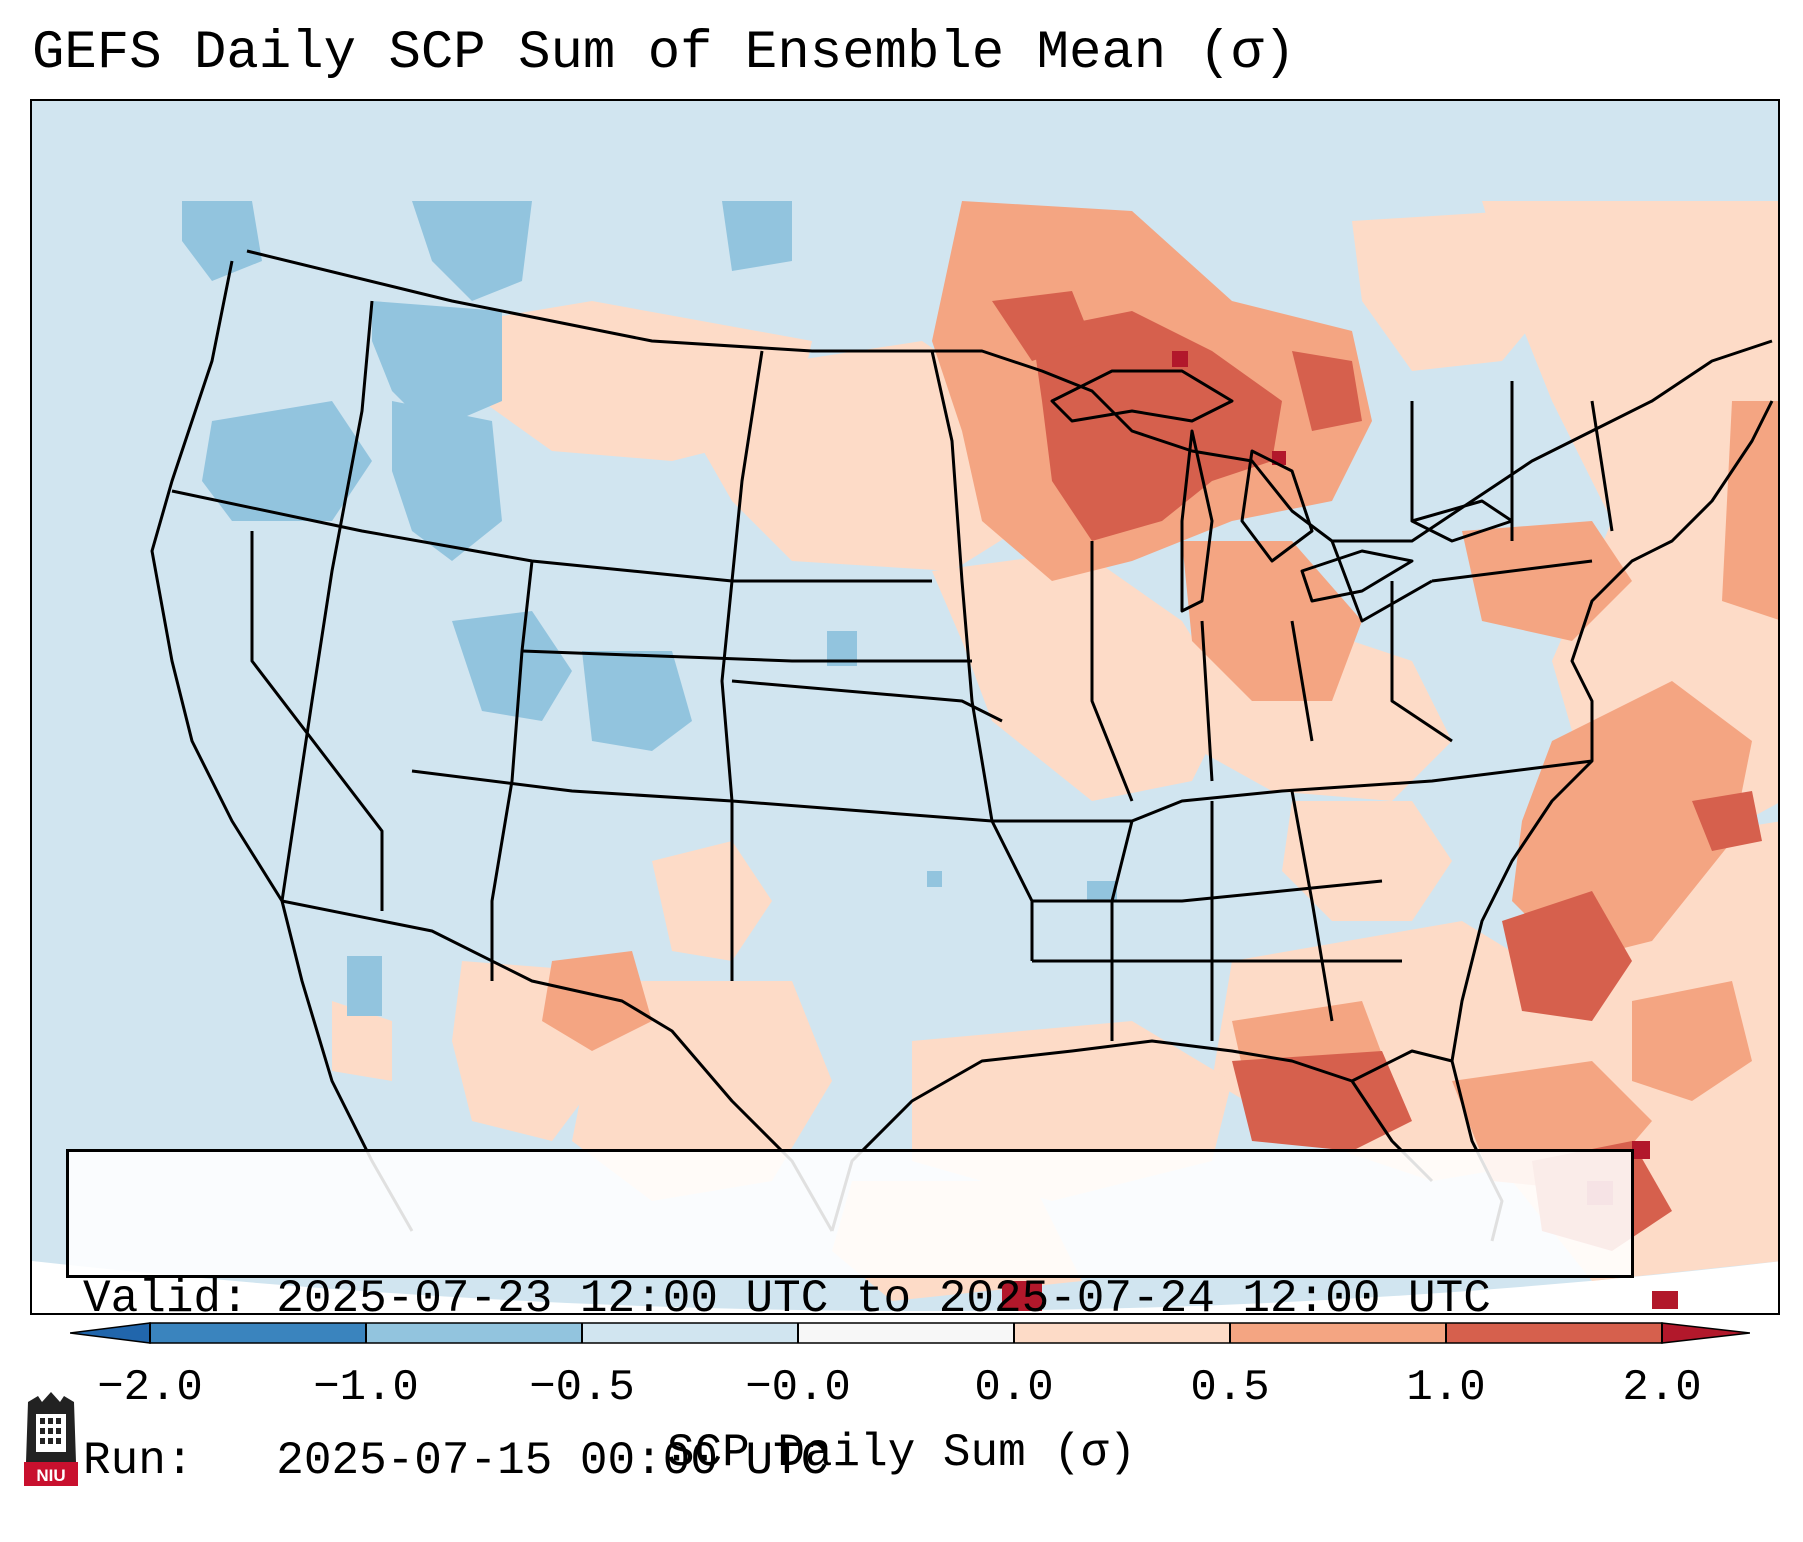 The width and height of the screenshot is (1803, 1542). I want to click on chart-title: GEFS Daily SCP Sum of Ensemble Mean (σ), so click(664, 53).